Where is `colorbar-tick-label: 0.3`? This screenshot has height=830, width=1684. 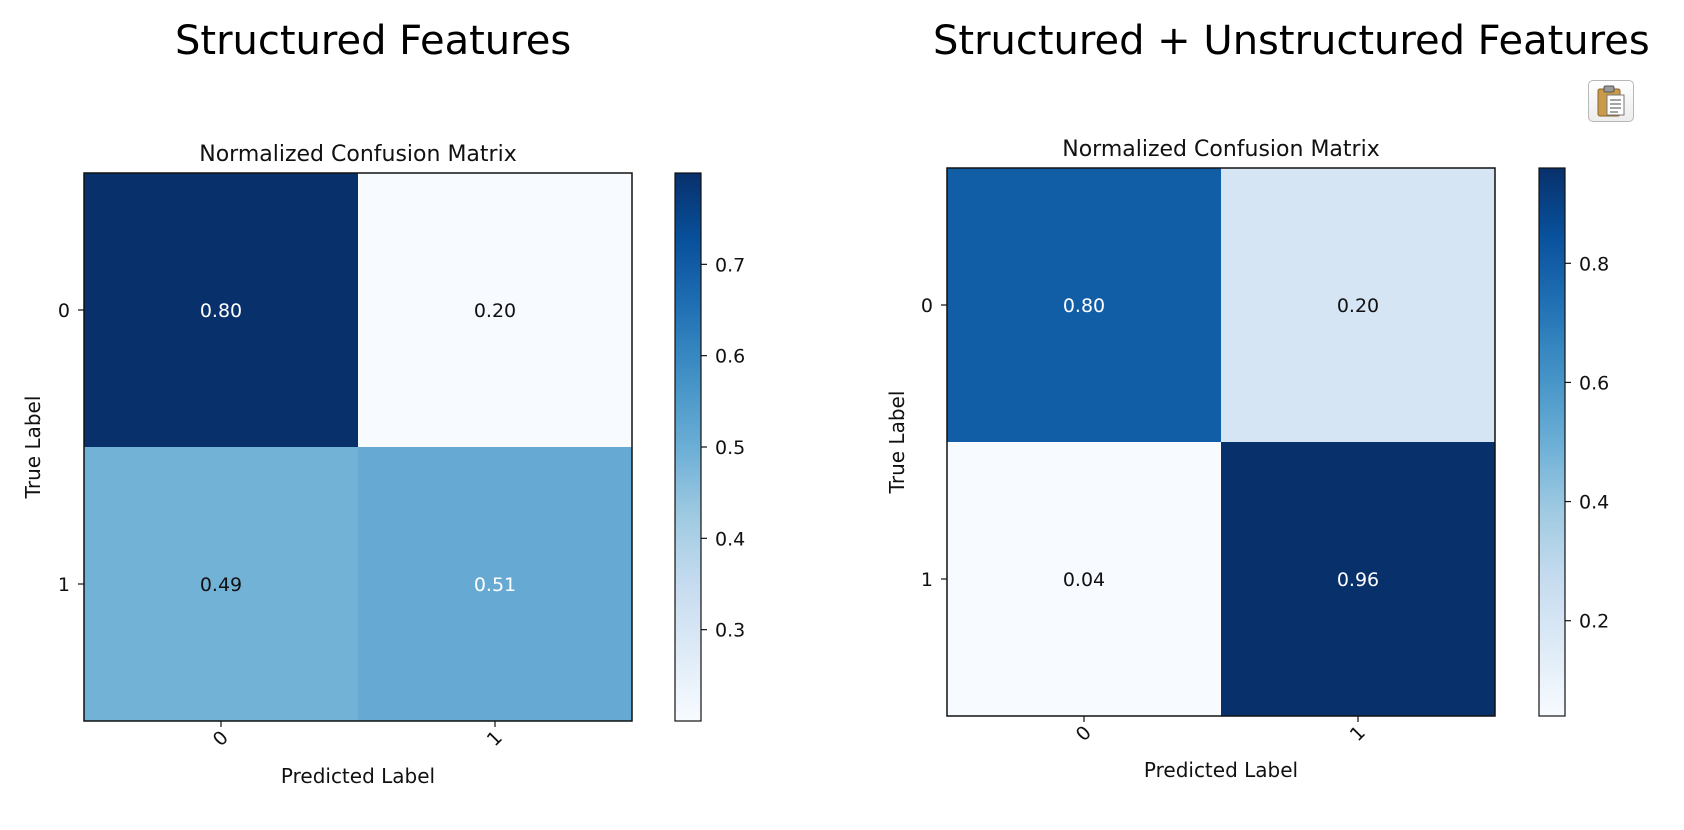
colorbar-tick-label: 0.3 is located at coordinates (730, 631).